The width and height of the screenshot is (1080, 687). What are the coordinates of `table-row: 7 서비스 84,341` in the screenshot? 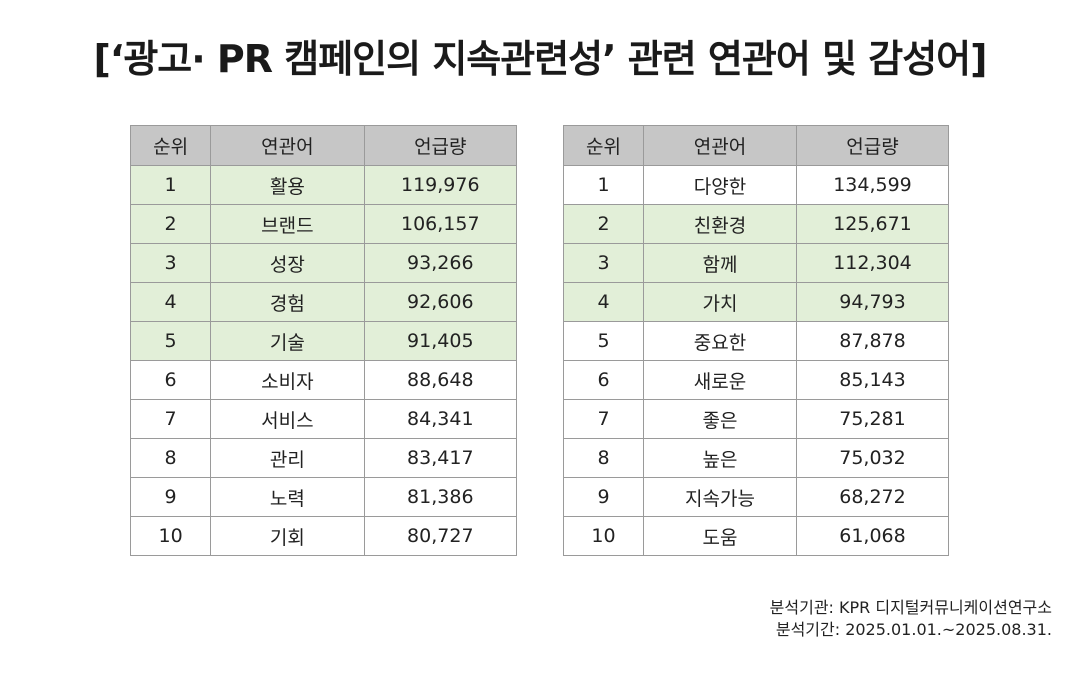 It's located at (323, 419).